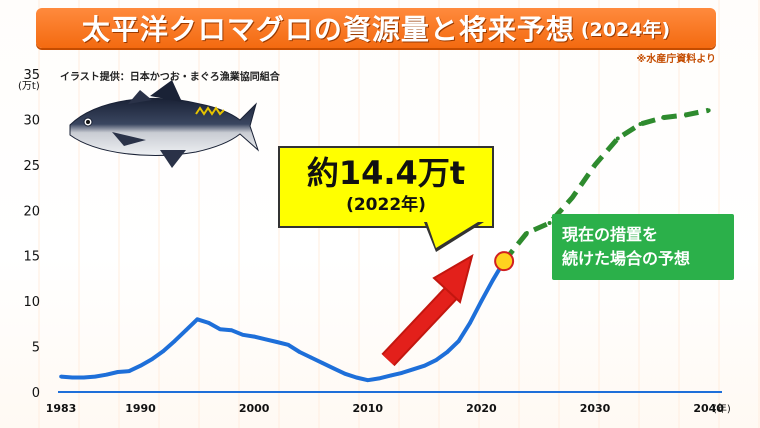 This screenshot has height=428, width=760. Describe the element at coordinates (140, 408) in the screenshot. I see `x-tick-label: 1990` at that location.